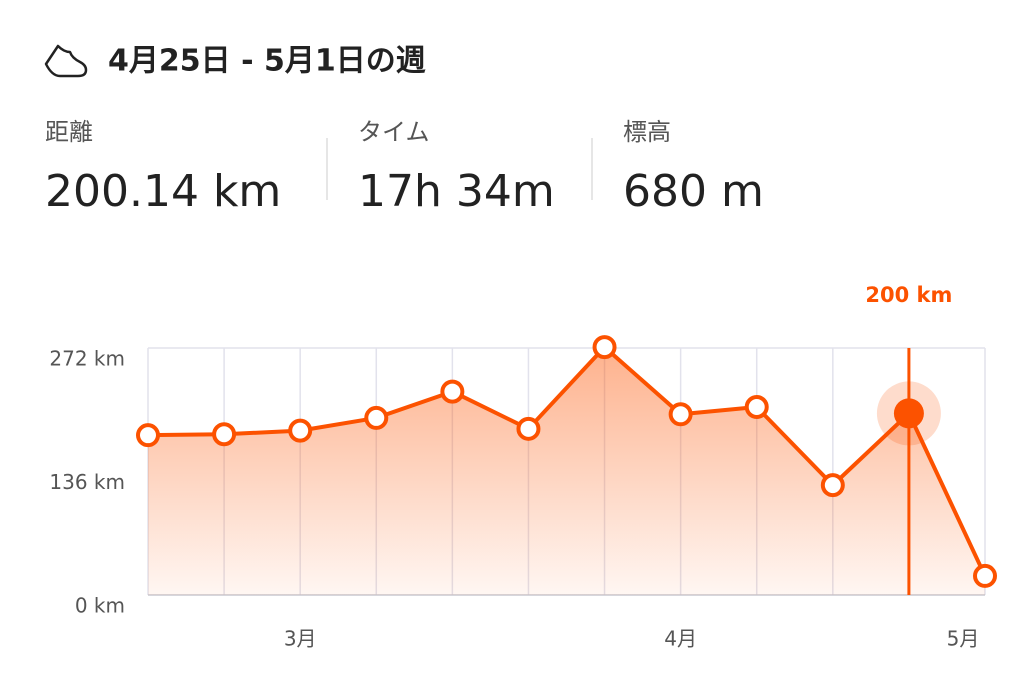 The image size is (1024, 680). I want to click on x-tick-label: 4月, so click(680, 639).